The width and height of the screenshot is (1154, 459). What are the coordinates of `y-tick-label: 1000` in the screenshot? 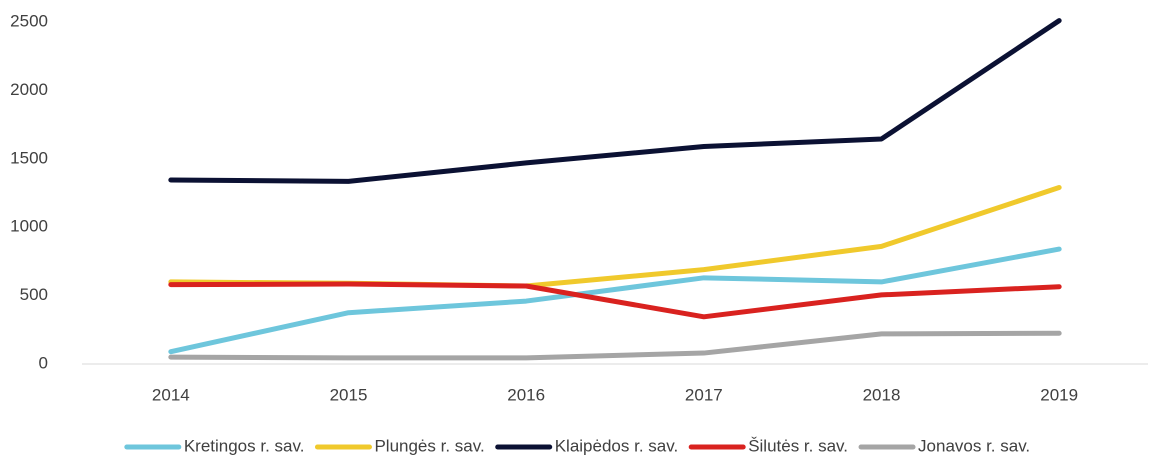 It's located at (29, 226).